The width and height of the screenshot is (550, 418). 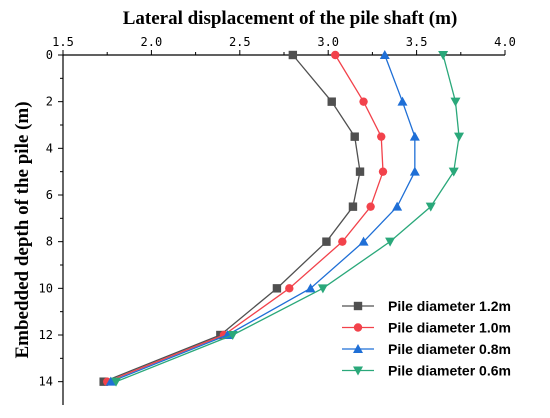 I want to click on legend-item: Pile diameter 0.8m, so click(x=426, y=349).